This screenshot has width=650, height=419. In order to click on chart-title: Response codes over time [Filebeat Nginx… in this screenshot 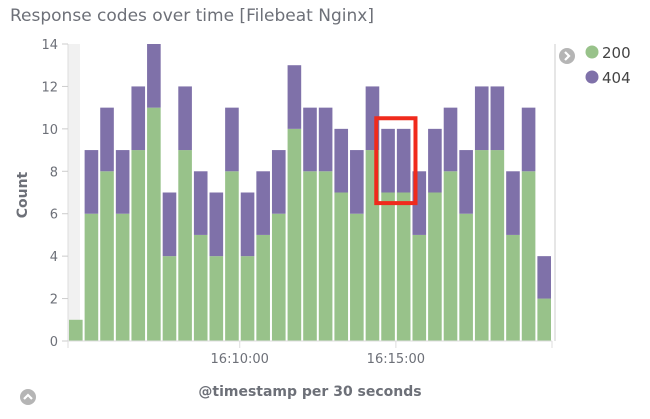, I will do `click(192, 16)`.